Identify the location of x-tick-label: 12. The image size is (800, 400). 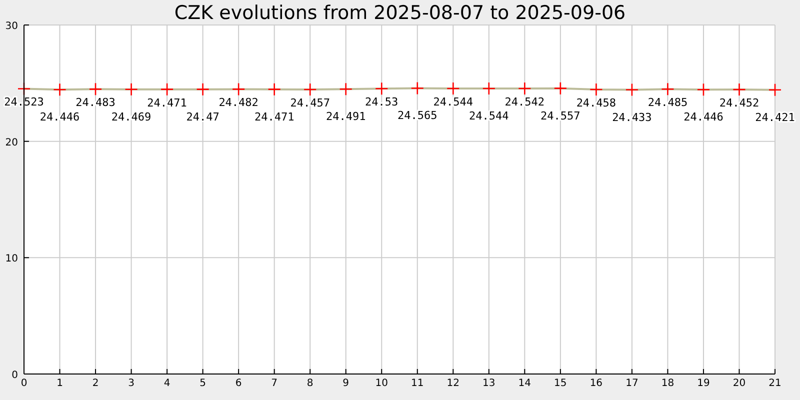
(453, 383).